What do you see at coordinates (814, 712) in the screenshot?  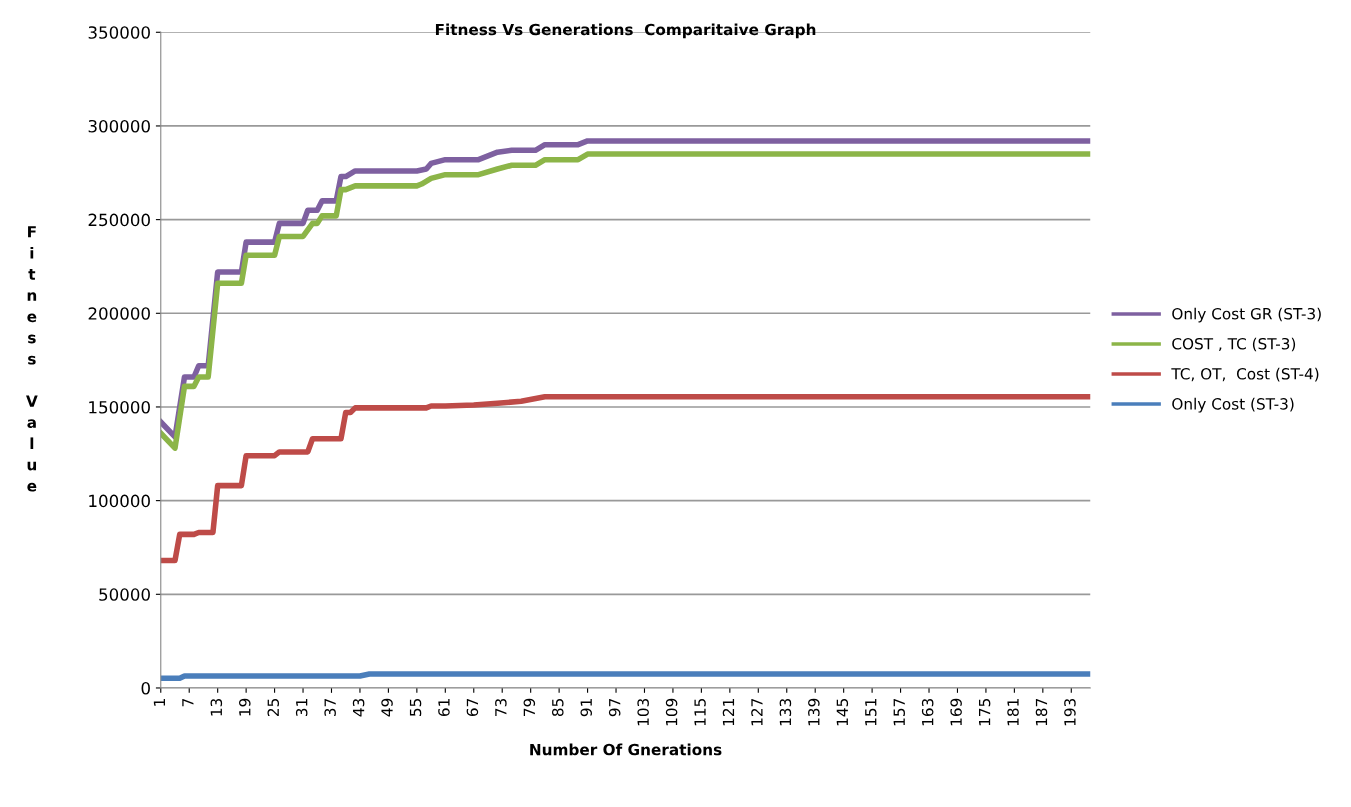 I see `x-tick-label: 139` at bounding box center [814, 712].